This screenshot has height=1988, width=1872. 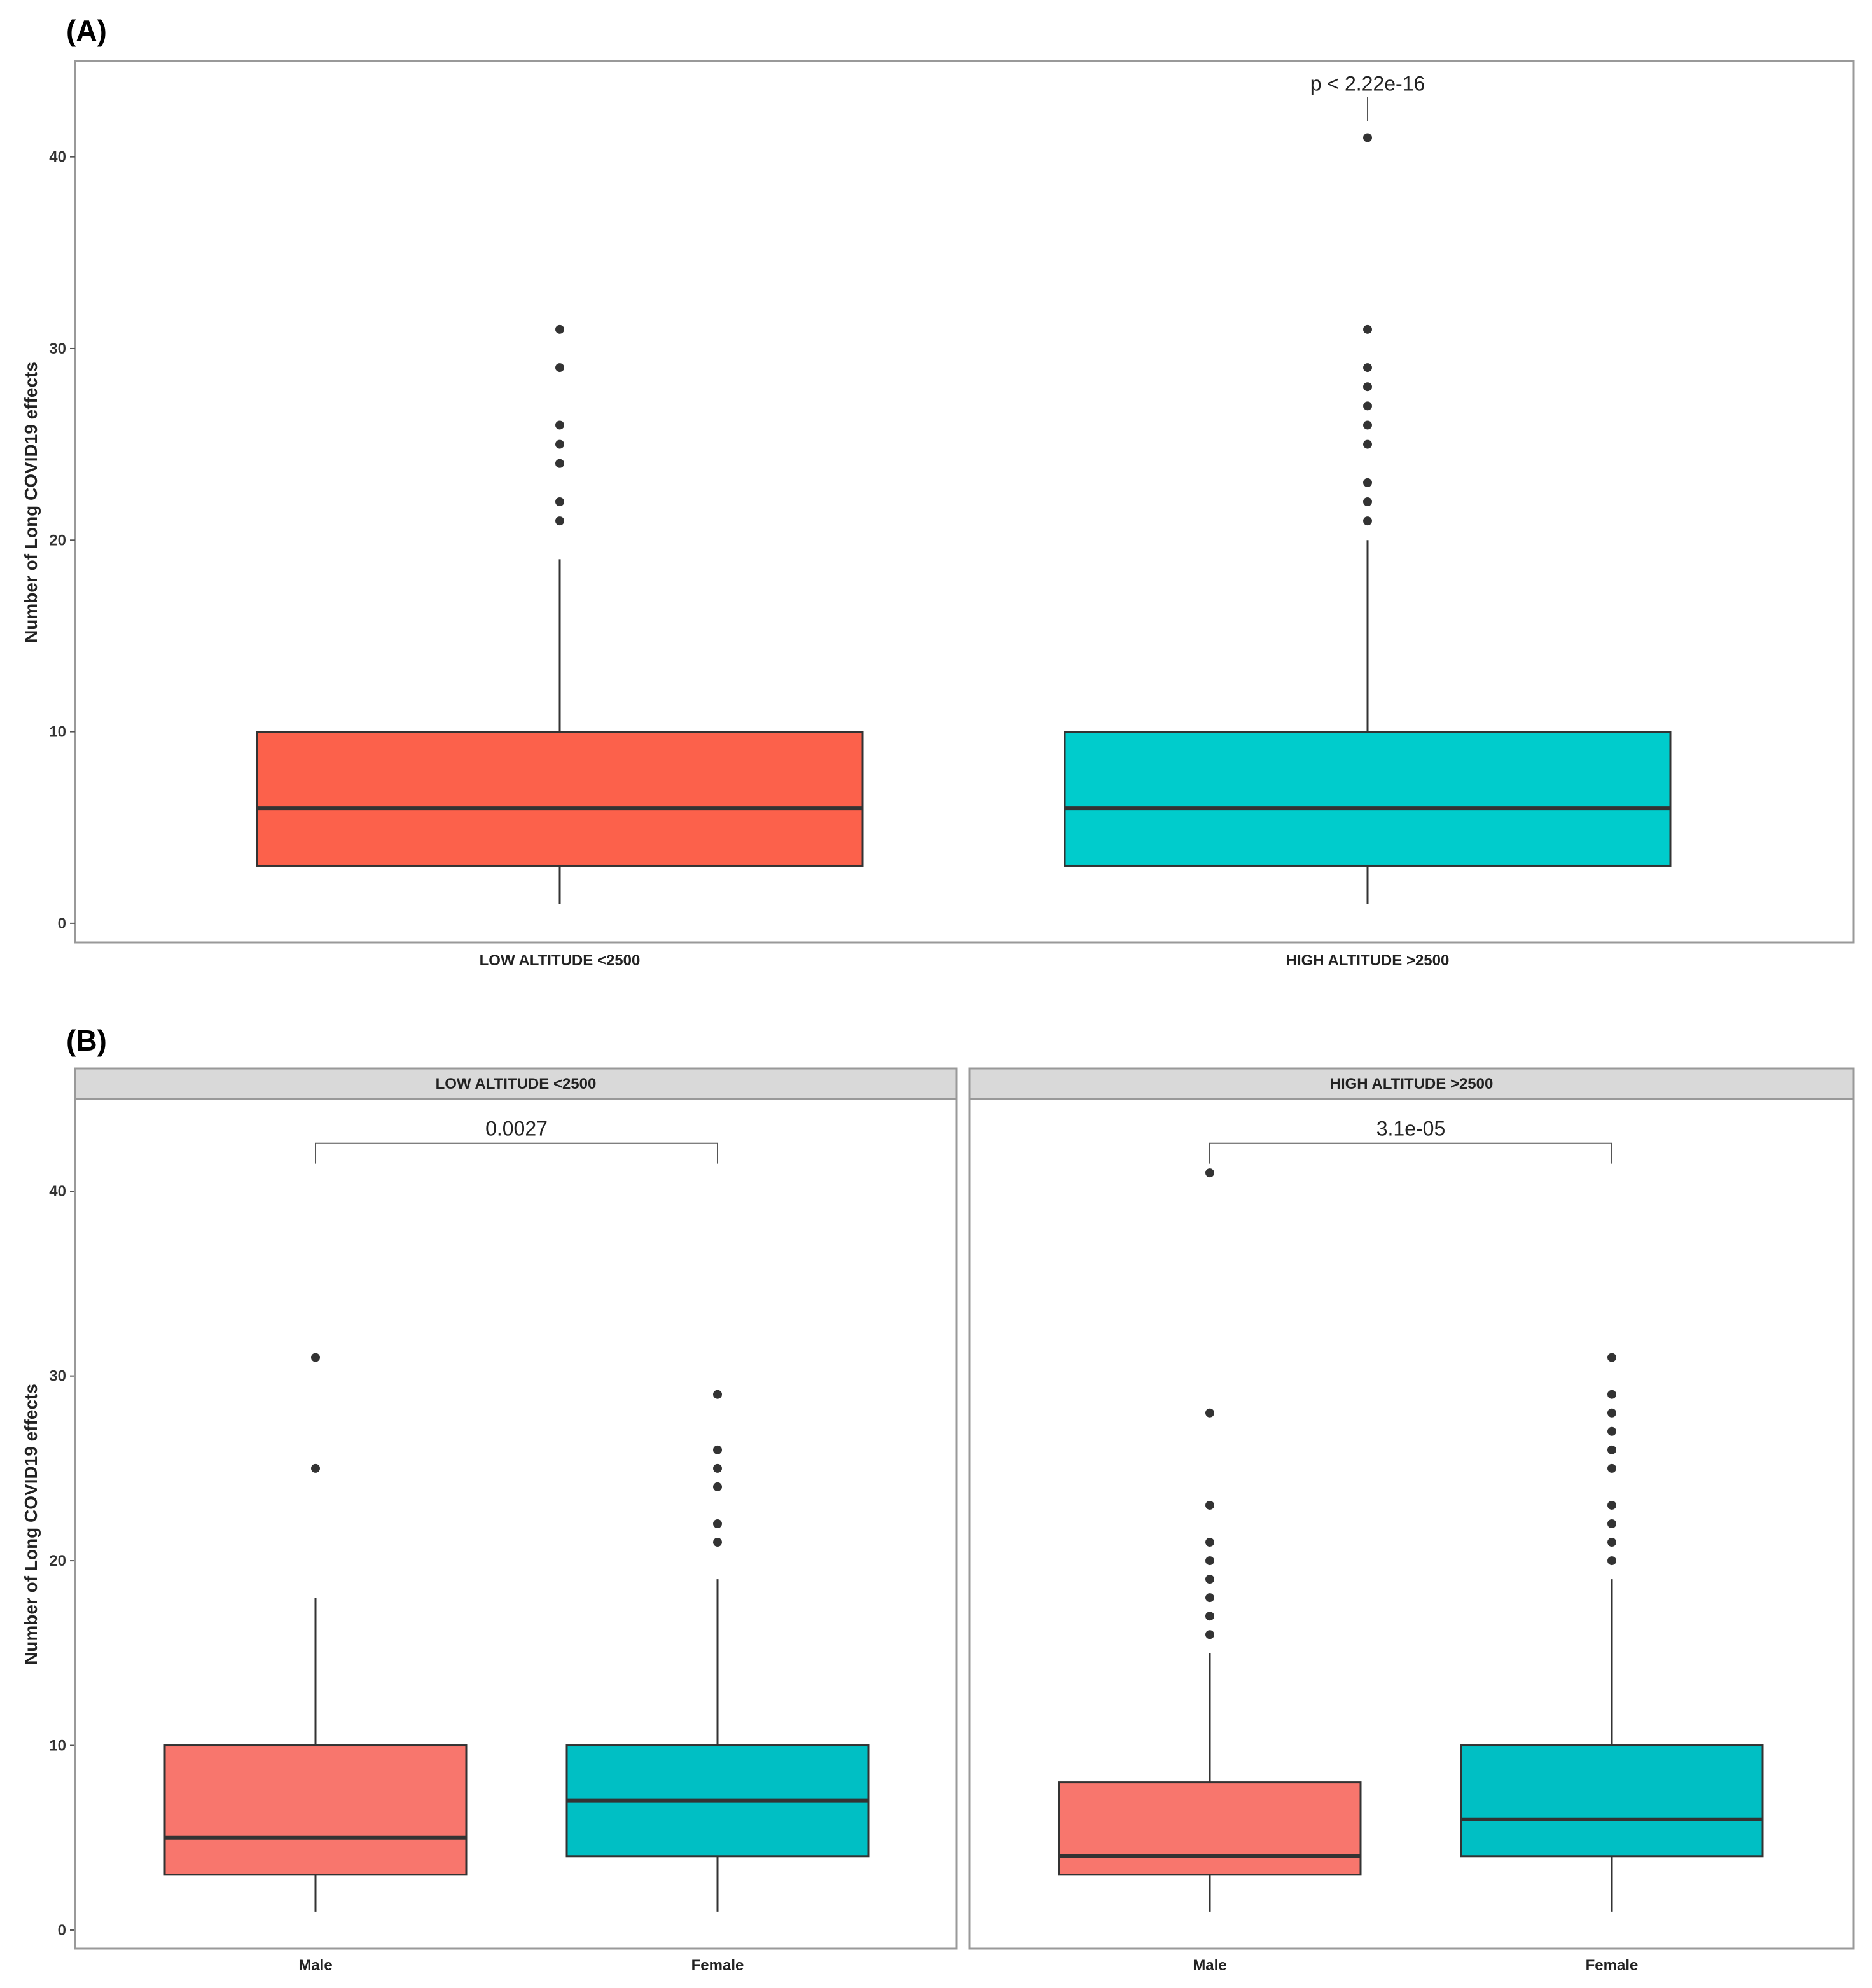 I want to click on strip-high-altitude, so click(x=1411, y=1083).